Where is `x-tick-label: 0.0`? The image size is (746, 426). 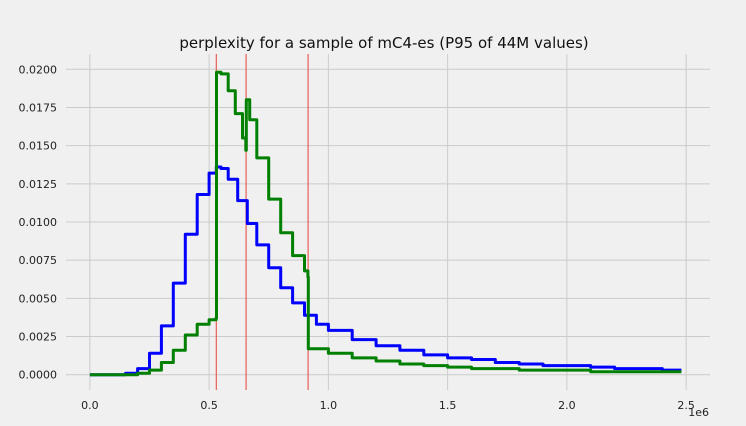
x-tick-label: 0.0 is located at coordinates (90, 405).